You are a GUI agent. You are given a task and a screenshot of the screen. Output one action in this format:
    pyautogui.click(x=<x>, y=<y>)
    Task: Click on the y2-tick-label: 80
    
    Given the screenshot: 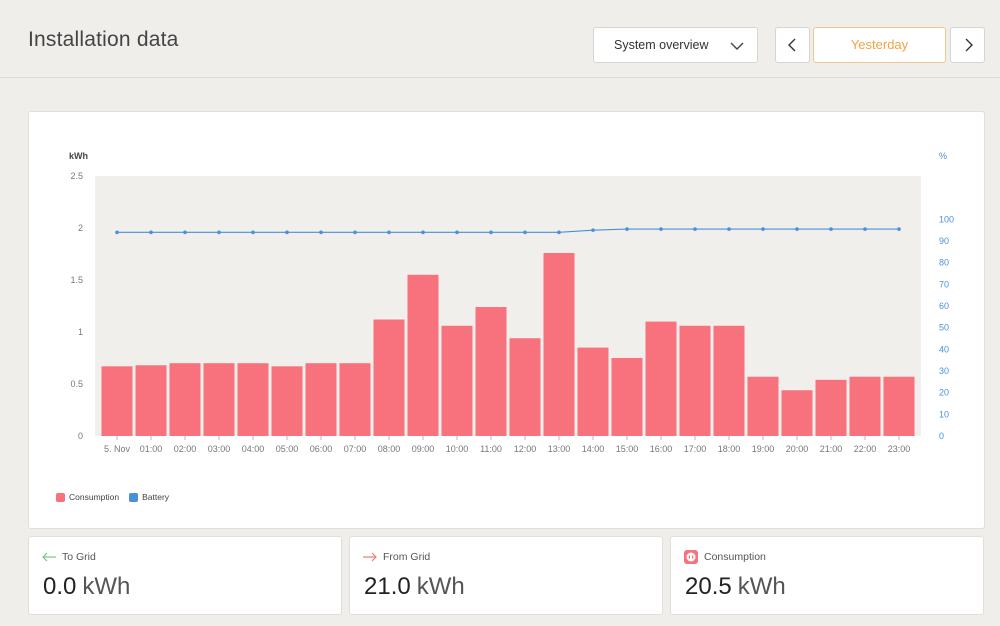 What is the action you would take?
    pyautogui.click(x=944, y=263)
    